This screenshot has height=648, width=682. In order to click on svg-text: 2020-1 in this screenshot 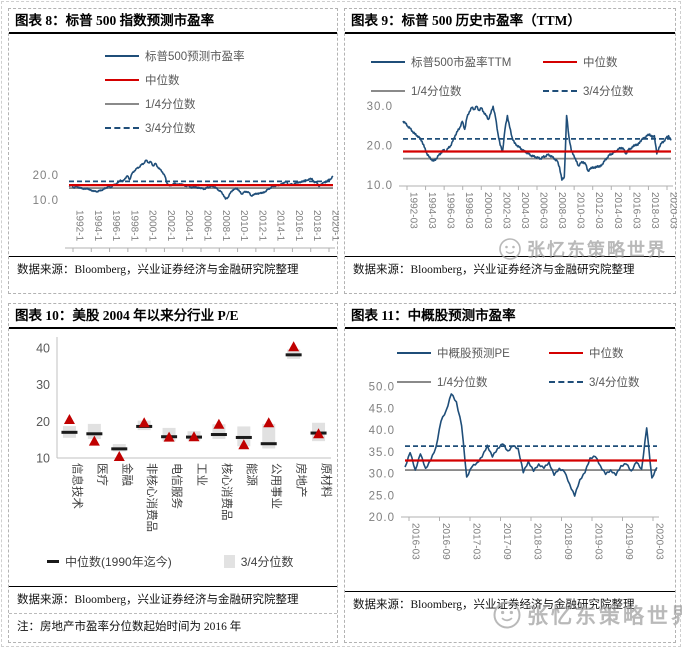, I will do `click(335, 226)`.